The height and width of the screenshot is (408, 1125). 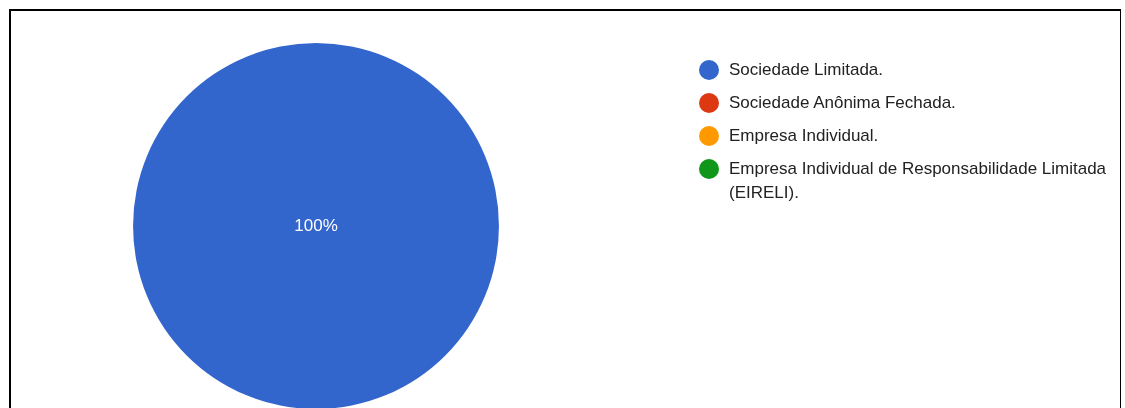 What do you see at coordinates (806, 70) in the screenshot?
I see `legend-label: Sociedade Limitada.` at bounding box center [806, 70].